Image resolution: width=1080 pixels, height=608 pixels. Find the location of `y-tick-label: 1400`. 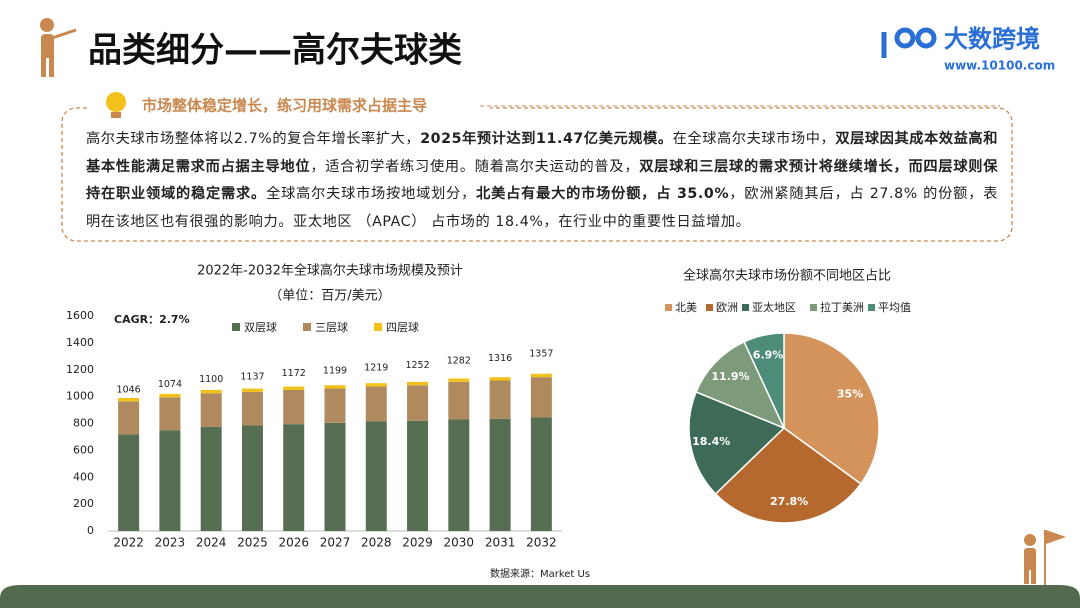

y-tick-label: 1400 is located at coordinates (80, 342).